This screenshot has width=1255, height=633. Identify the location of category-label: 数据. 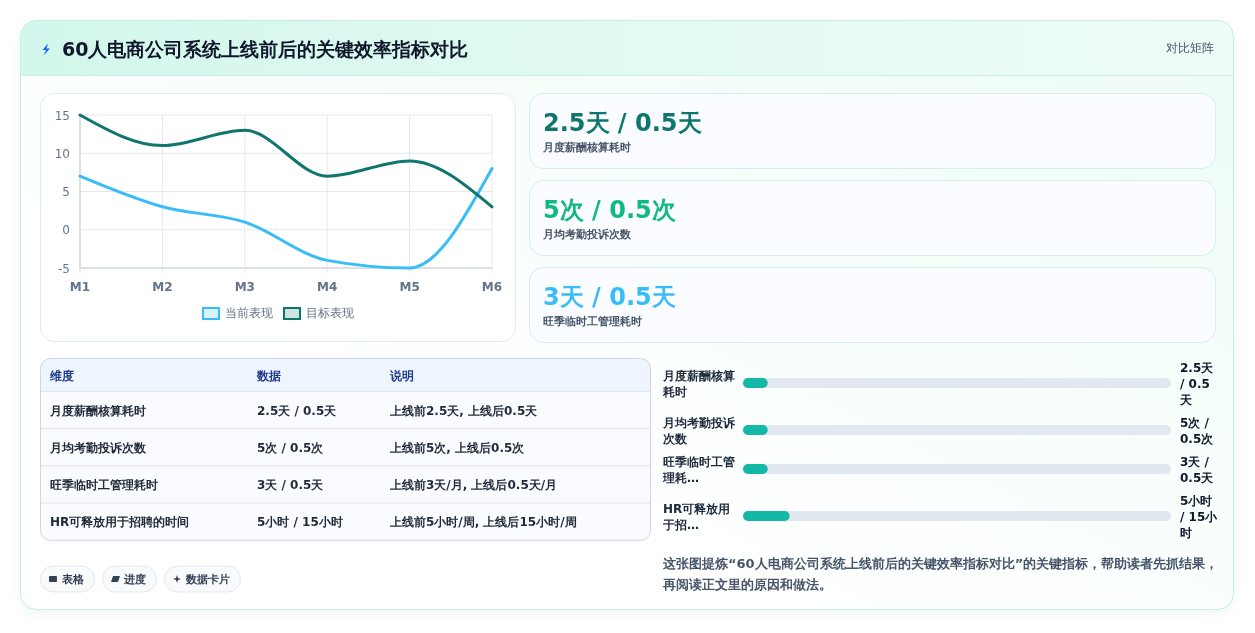
(268, 375).